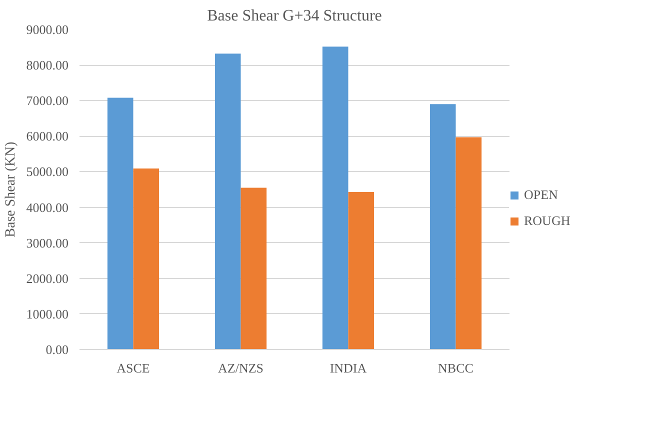  Describe the element at coordinates (47, 278) in the screenshot. I see `y-tick-label: 2000.00` at that location.